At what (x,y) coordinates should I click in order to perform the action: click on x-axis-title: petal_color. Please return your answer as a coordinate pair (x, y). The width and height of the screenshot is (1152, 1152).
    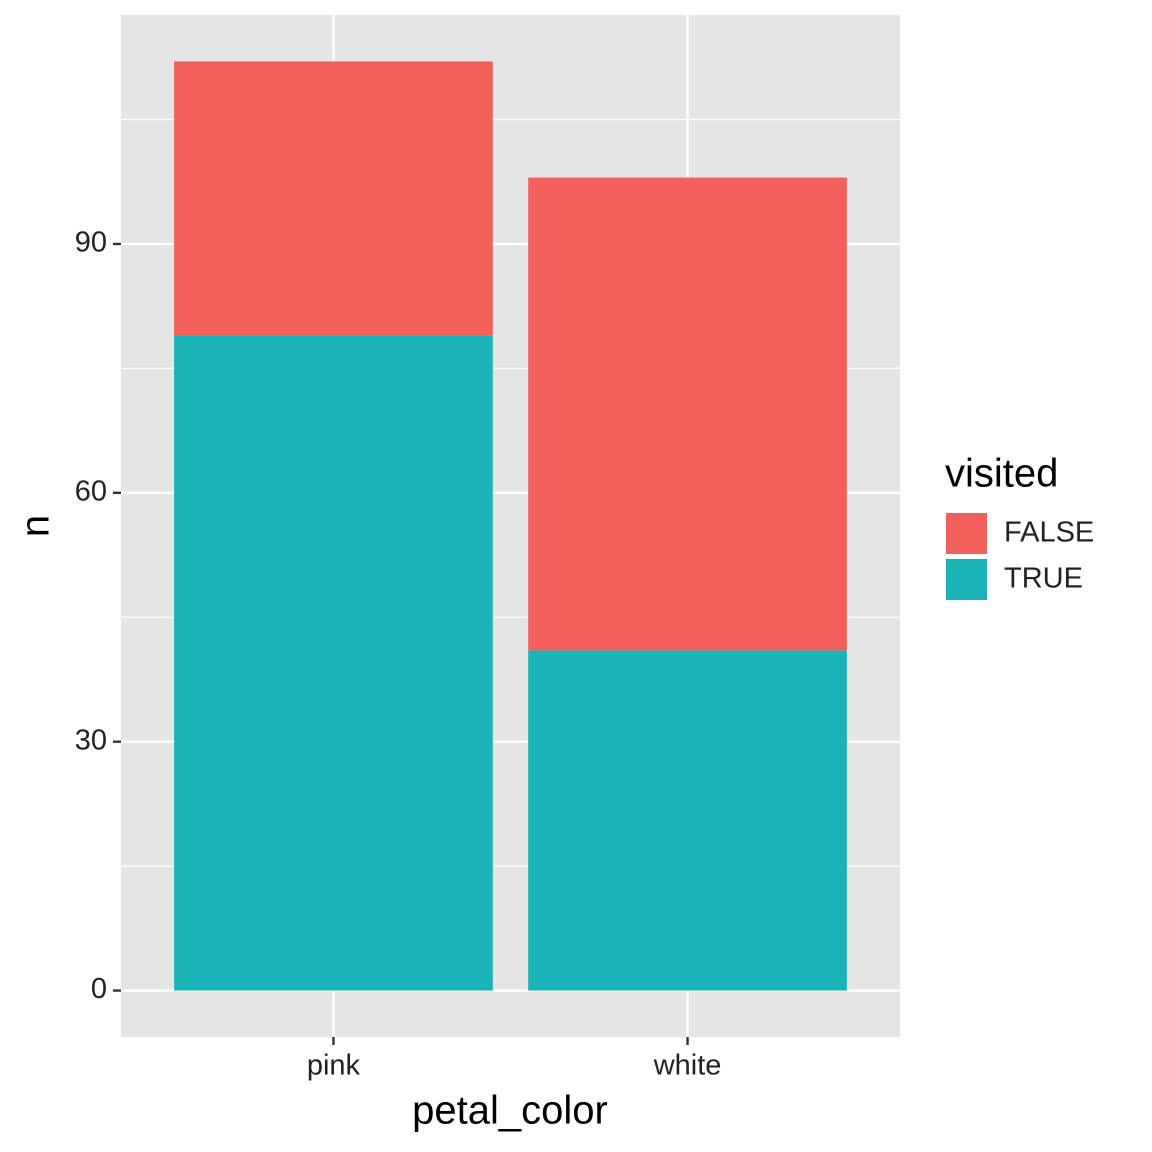
    Looking at the image, I should click on (510, 1111).